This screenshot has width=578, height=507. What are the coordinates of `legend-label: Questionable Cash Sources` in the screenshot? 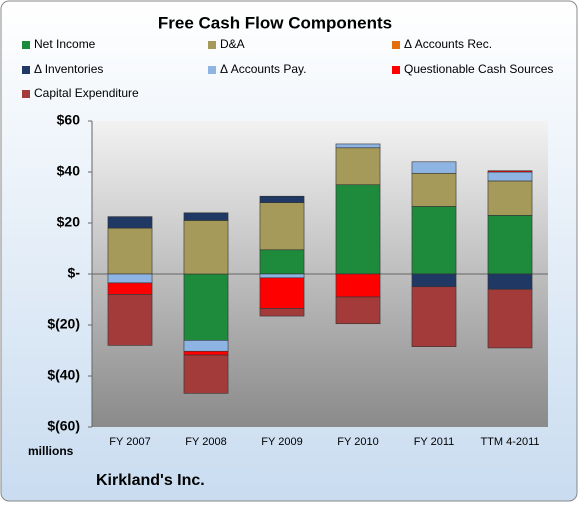 It's located at (478, 69).